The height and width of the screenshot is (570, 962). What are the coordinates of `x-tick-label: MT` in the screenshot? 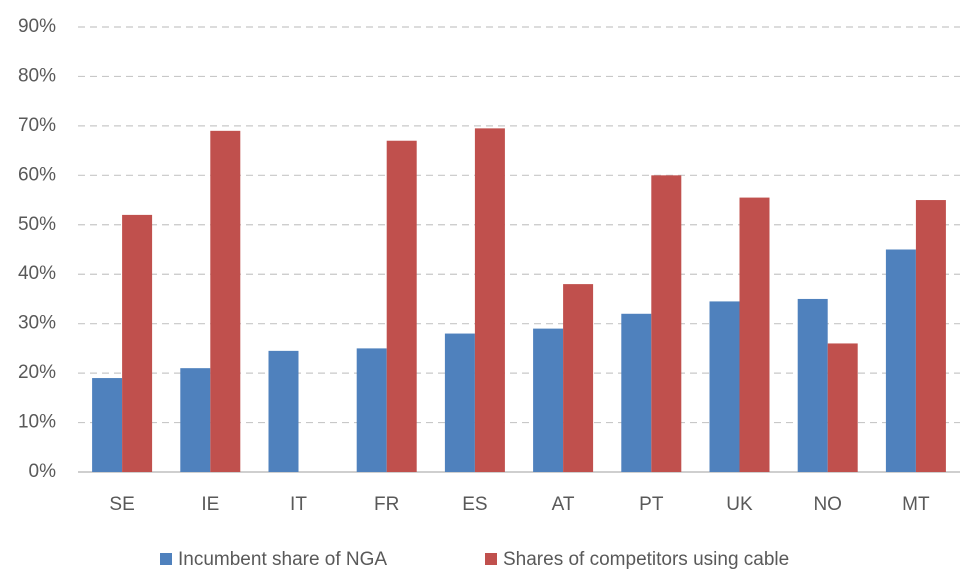 It's located at (916, 504).